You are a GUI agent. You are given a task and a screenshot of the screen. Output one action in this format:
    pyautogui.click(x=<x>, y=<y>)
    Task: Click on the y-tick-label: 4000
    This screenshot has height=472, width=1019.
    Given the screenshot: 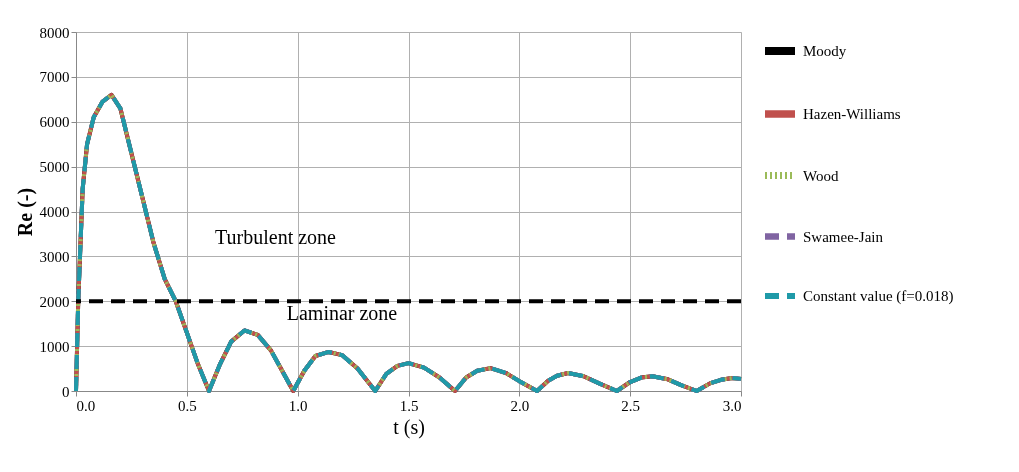 What is the action you would take?
    pyautogui.click(x=54, y=212)
    